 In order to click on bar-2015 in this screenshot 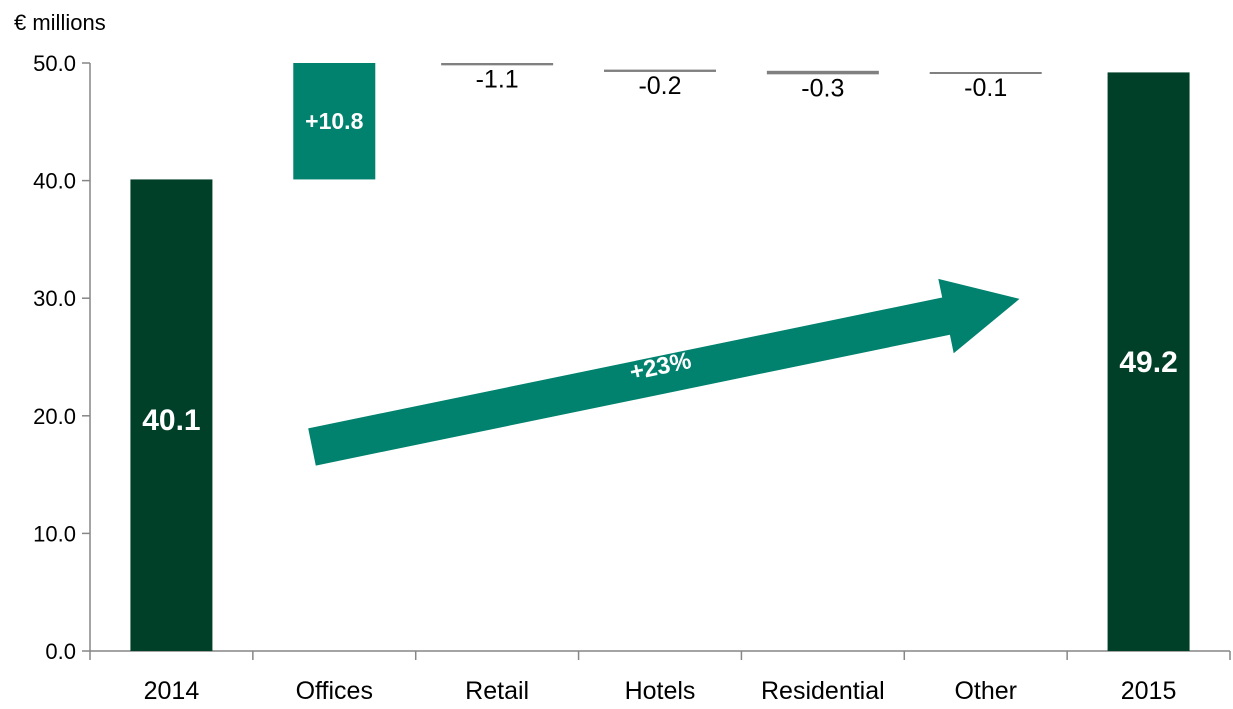, I will do `click(1148, 361)`.